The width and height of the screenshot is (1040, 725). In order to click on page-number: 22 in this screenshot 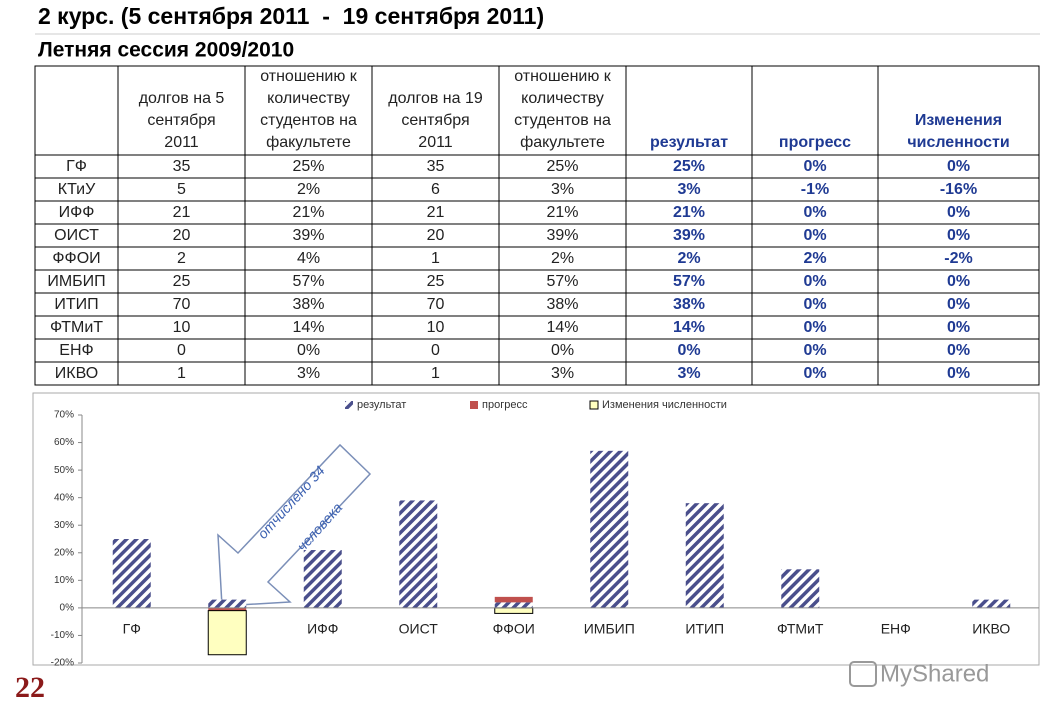, I will do `click(30, 687)`.